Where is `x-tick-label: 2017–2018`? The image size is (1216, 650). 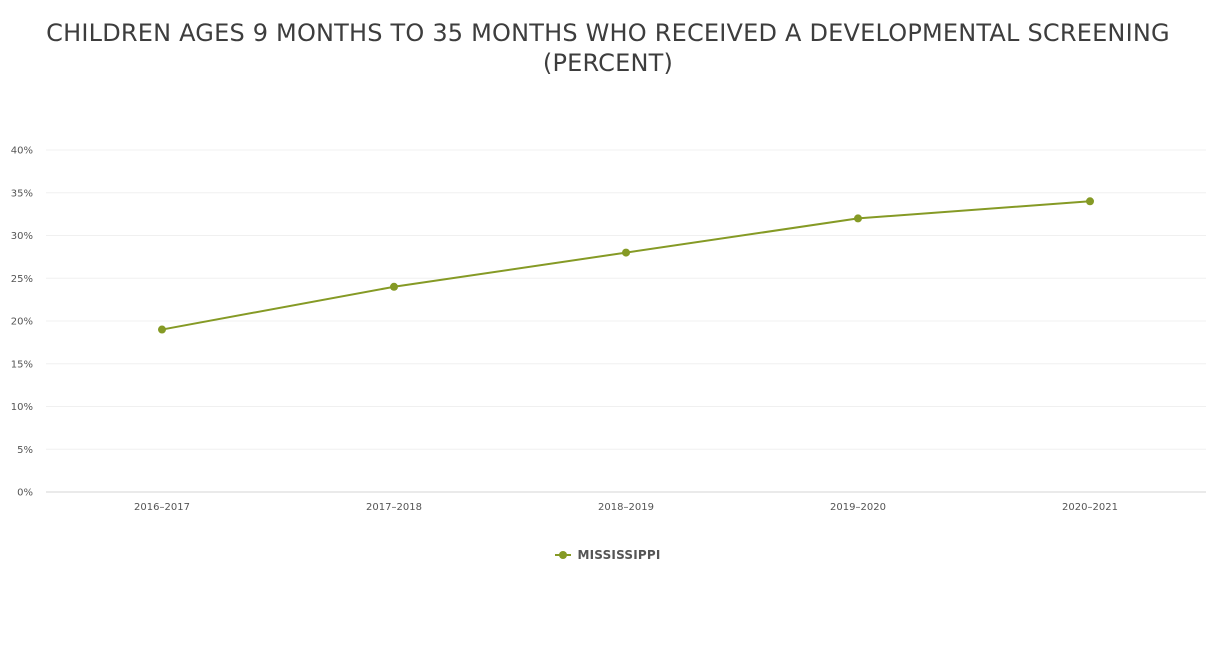 x-tick-label: 2017–2018 is located at coordinates (394, 507).